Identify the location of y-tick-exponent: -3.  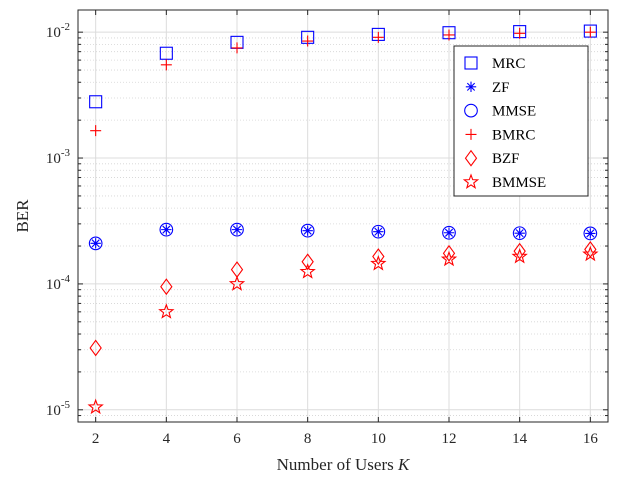
(66, 153).